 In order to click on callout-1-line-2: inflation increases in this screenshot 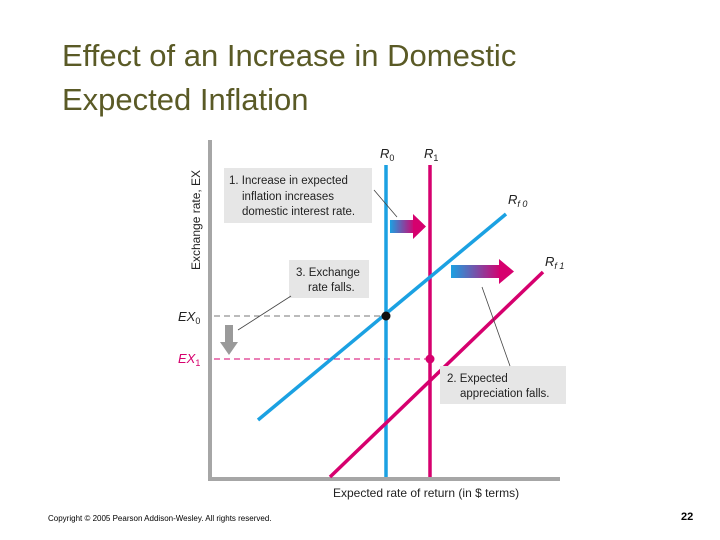, I will do `click(288, 197)`.